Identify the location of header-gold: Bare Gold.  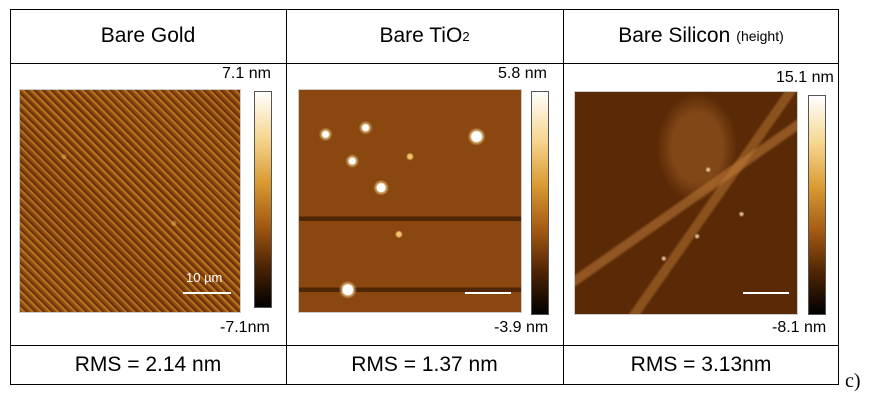
(148, 36).